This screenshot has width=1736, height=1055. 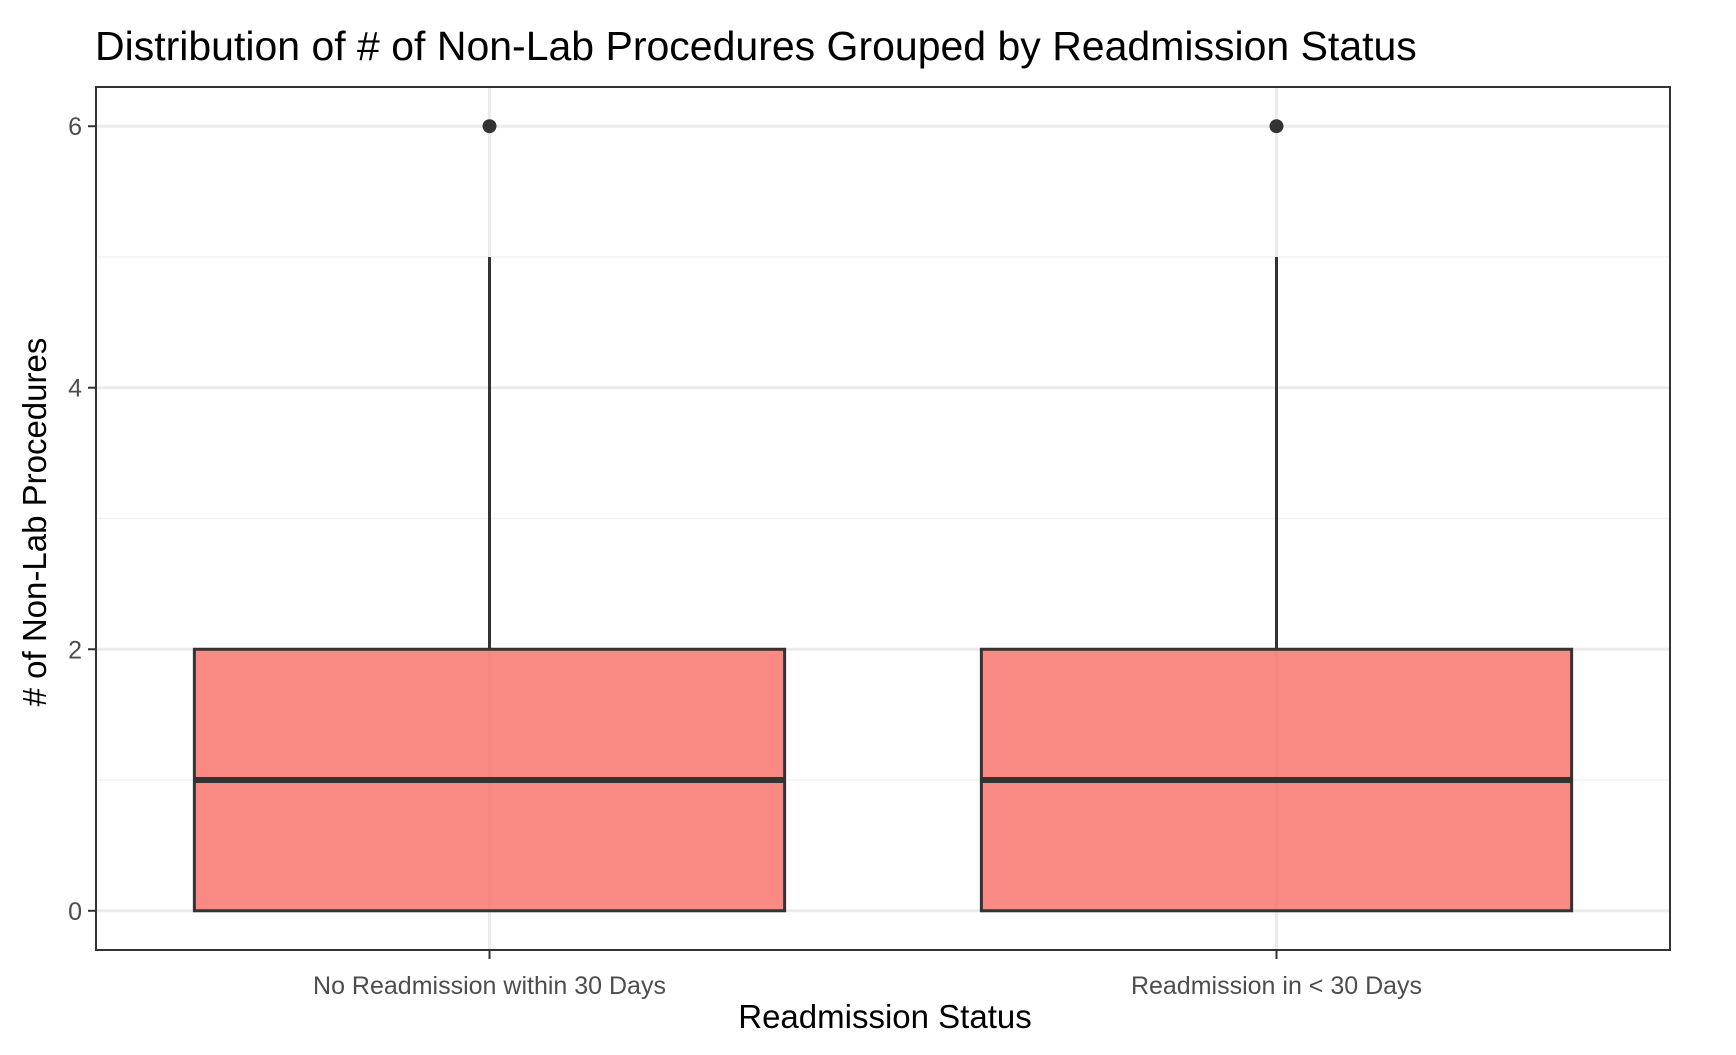 What do you see at coordinates (75, 389) in the screenshot?
I see `y-tick-label: 4` at bounding box center [75, 389].